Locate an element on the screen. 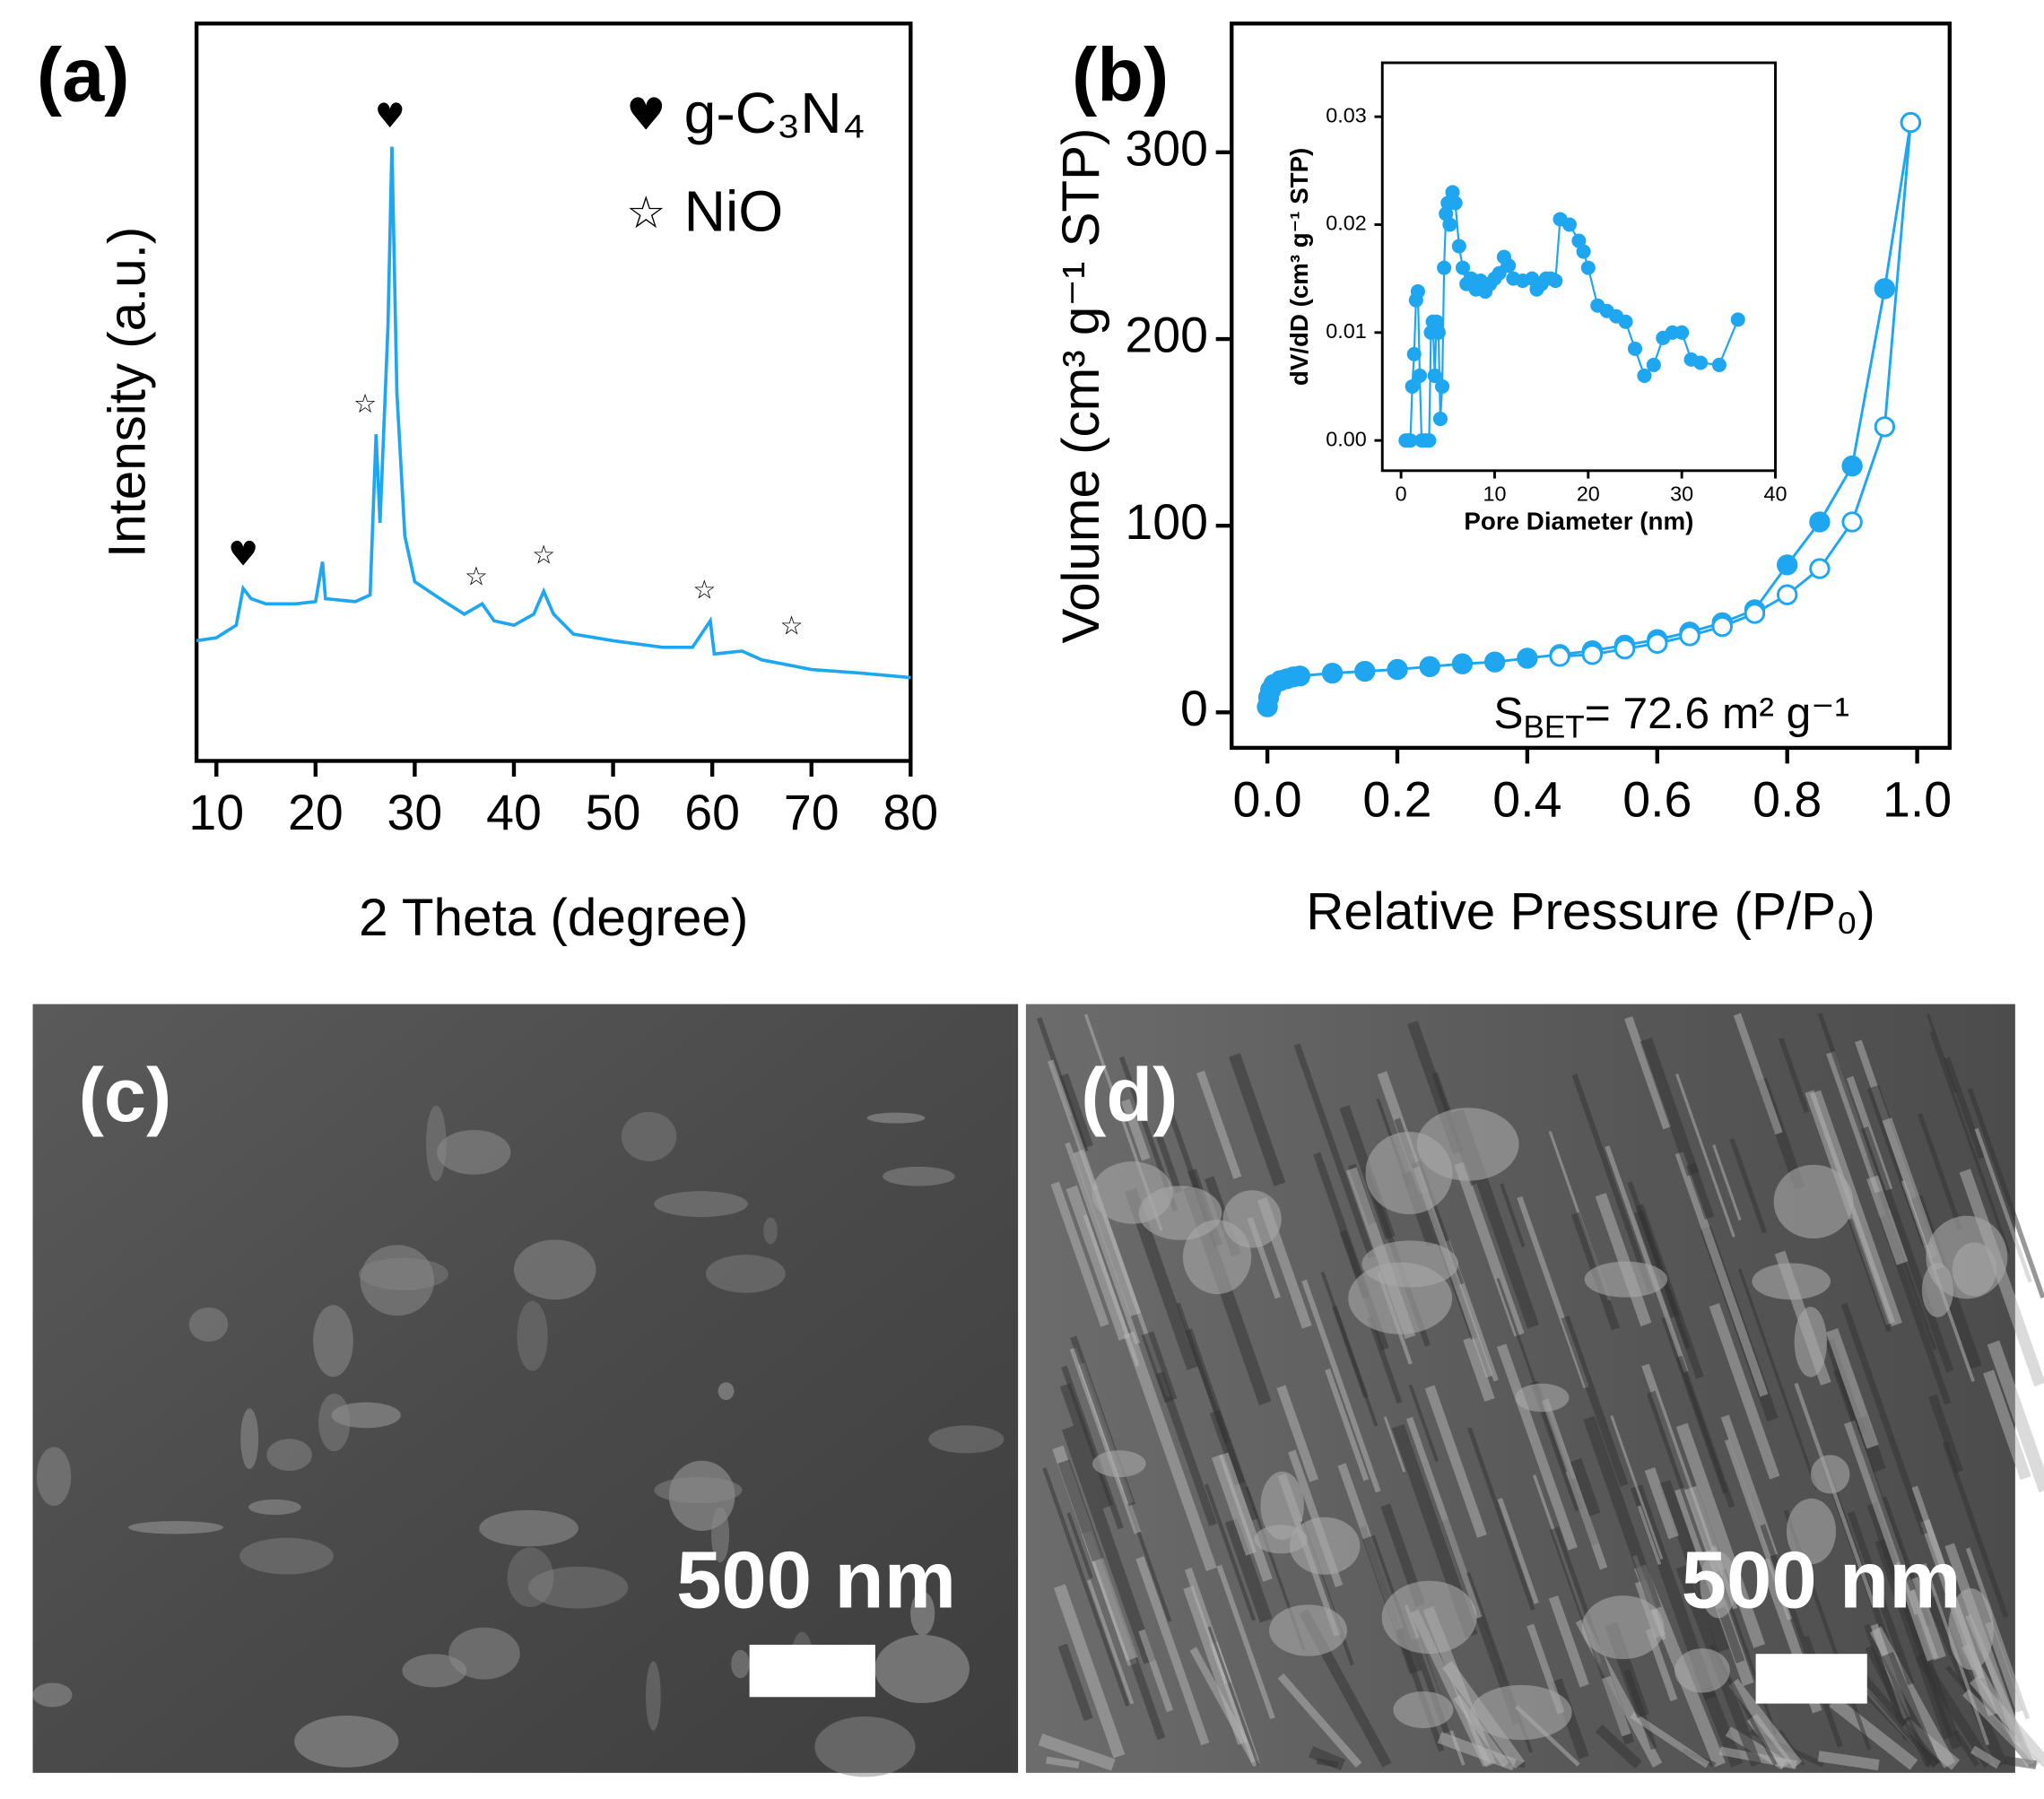 This screenshot has width=2044, height=1799. panel-label: (d) is located at coordinates (1129, 1094).